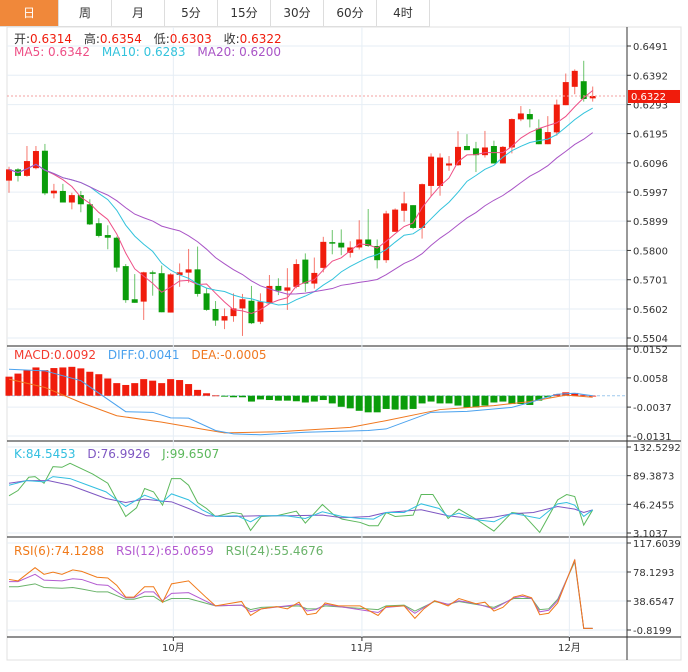 The height and width of the screenshot is (672, 688). I want to click on tab-week: 周, so click(85, 13).